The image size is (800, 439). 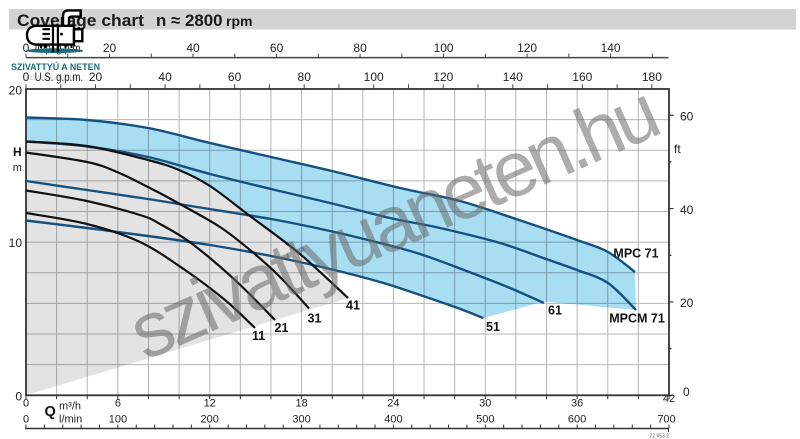 What do you see at coordinates (118, 404) in the screenshot?
I see `svg-text: 6` at bounding box center [118, 404].